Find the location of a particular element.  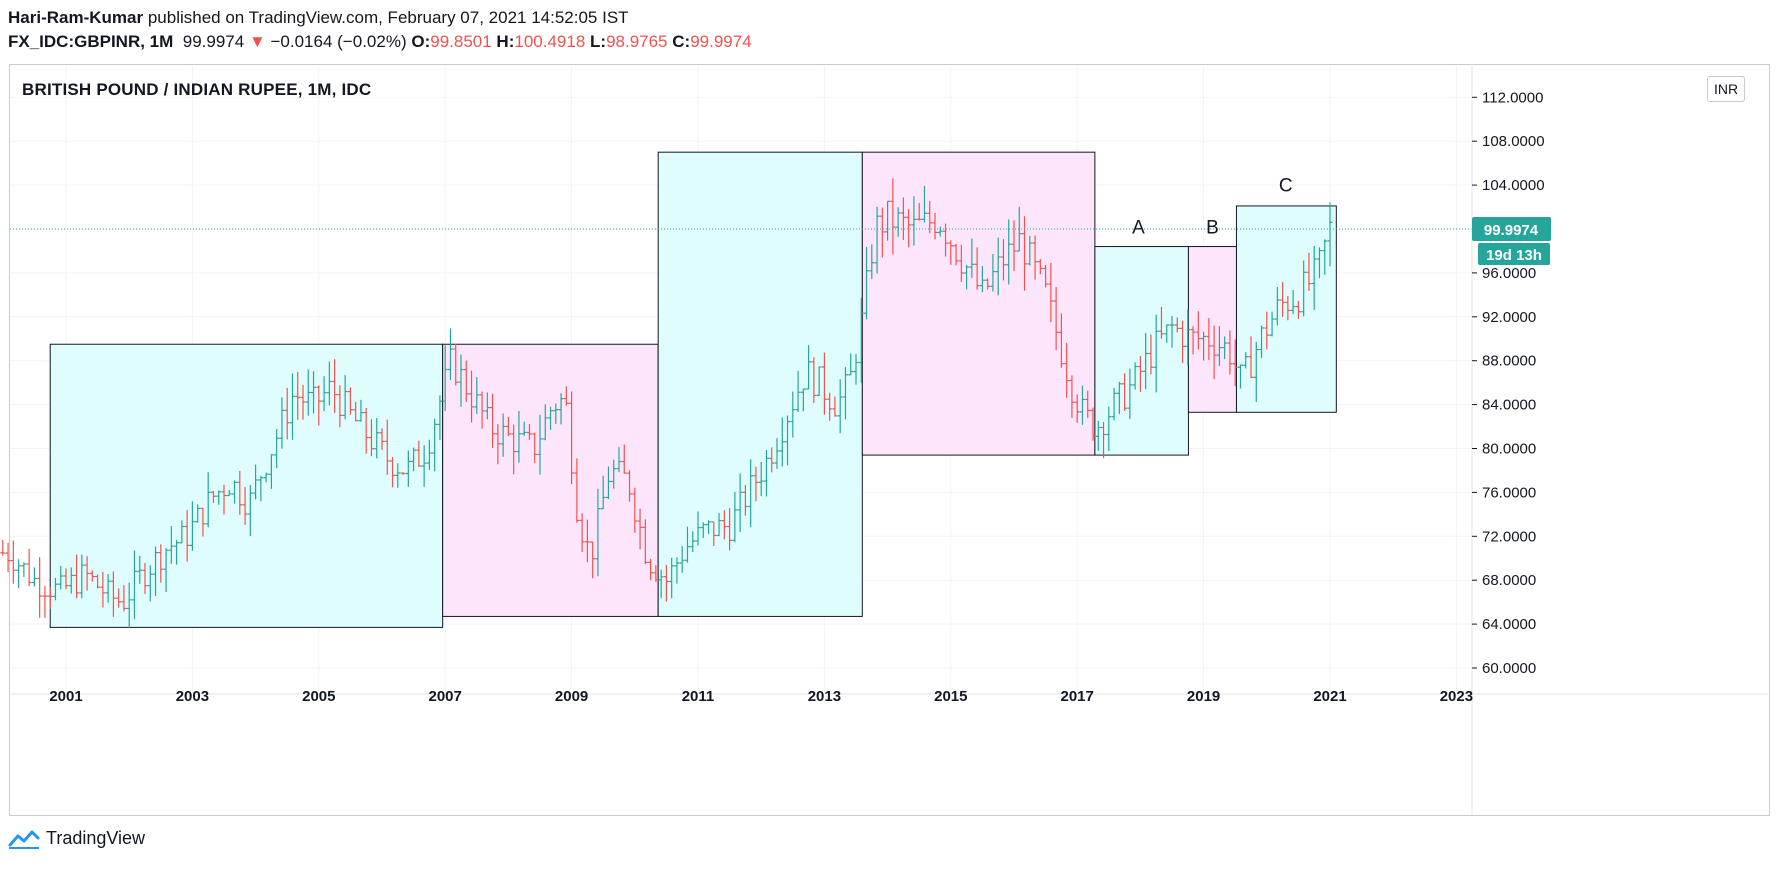

y-tick-label: 60.0000 is located at coordinates (1509, 668).